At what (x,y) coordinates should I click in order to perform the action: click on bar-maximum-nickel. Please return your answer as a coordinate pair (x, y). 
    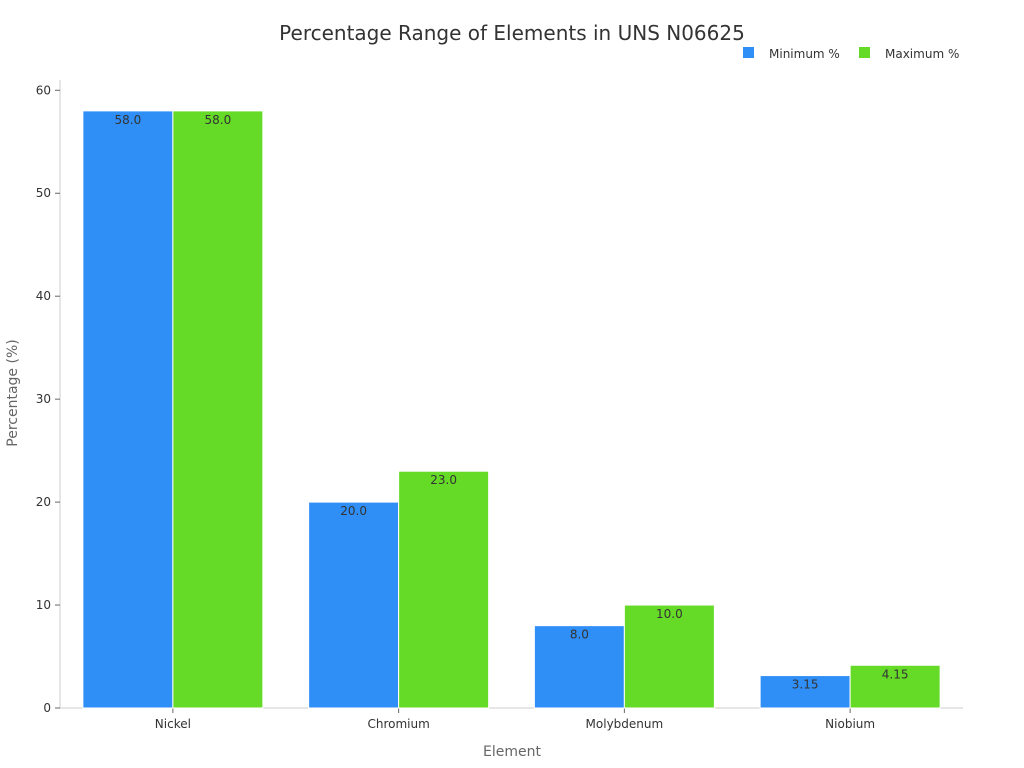
    Looking at the image, I should click on (218, 409).